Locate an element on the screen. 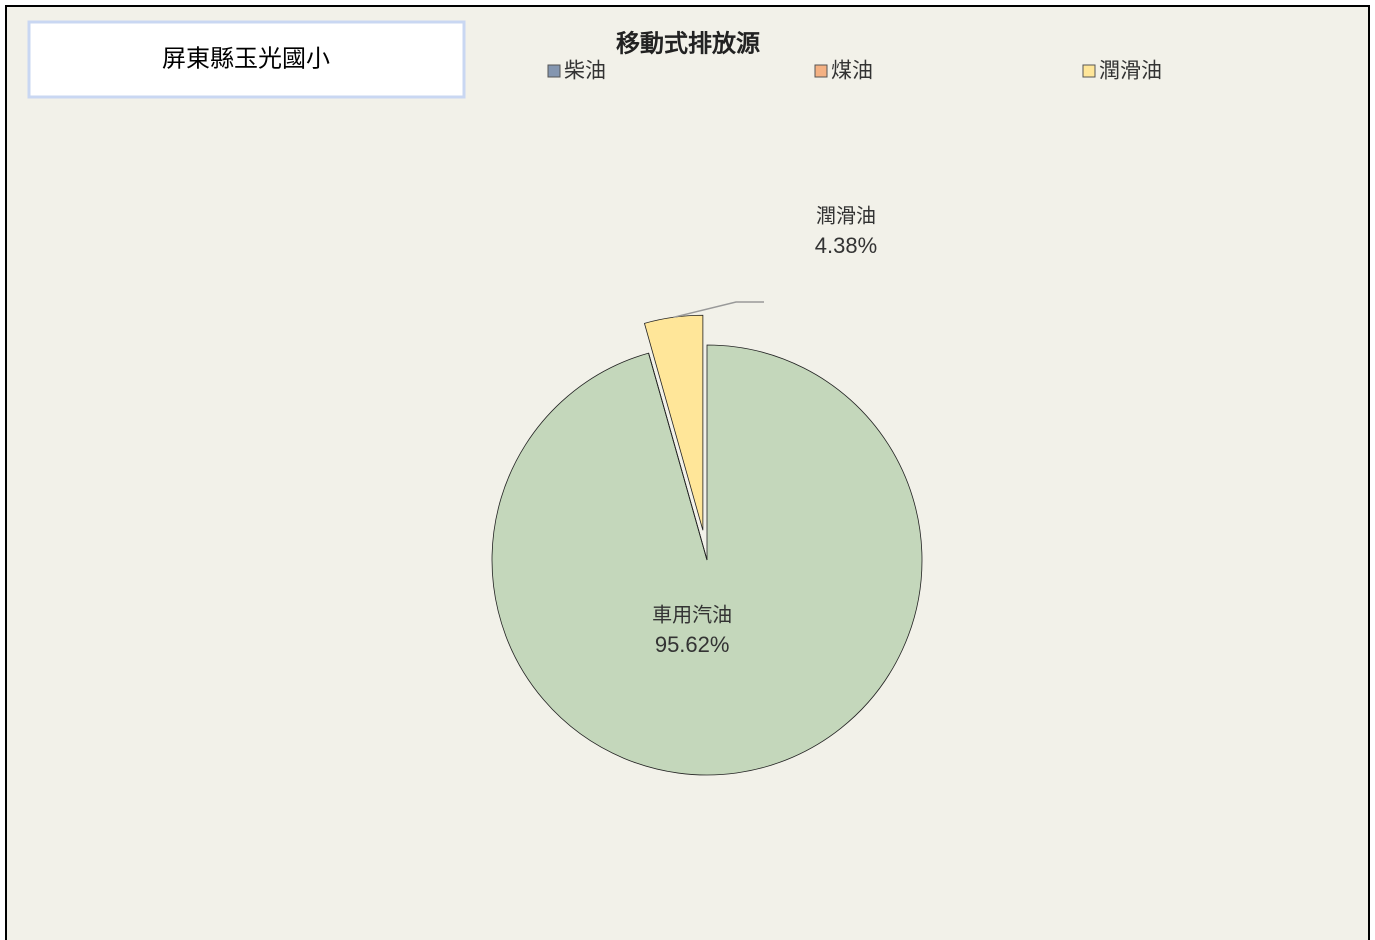 The height and width of the screenshot is (940, 1375). slice-value-label: 4.38% is located at coordinates (846, 245).